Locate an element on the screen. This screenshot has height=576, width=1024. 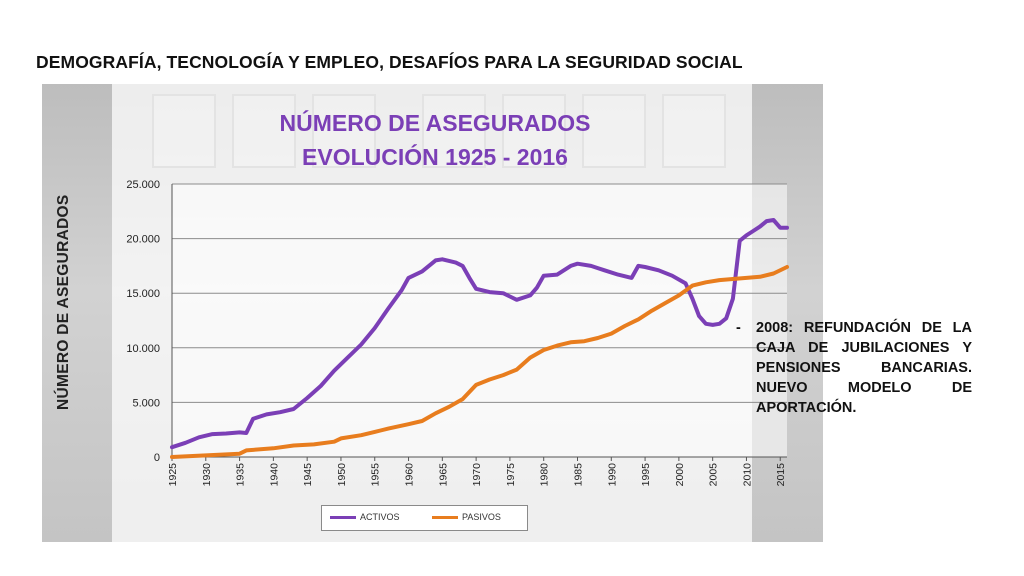
x-tick-label: 1970 is located at coordinates (477, 475).